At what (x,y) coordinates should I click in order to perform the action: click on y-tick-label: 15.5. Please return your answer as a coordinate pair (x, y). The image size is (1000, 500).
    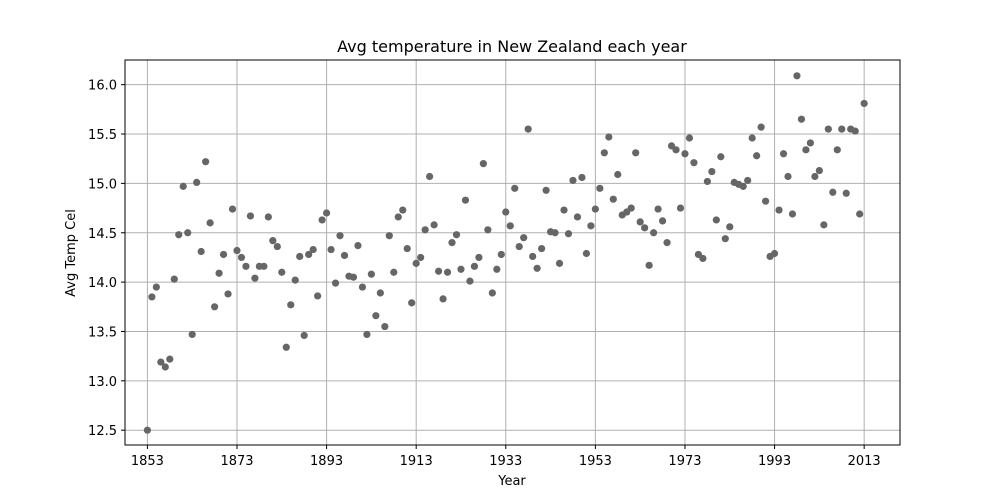
    Looking at the image, I should click on (102, 135).